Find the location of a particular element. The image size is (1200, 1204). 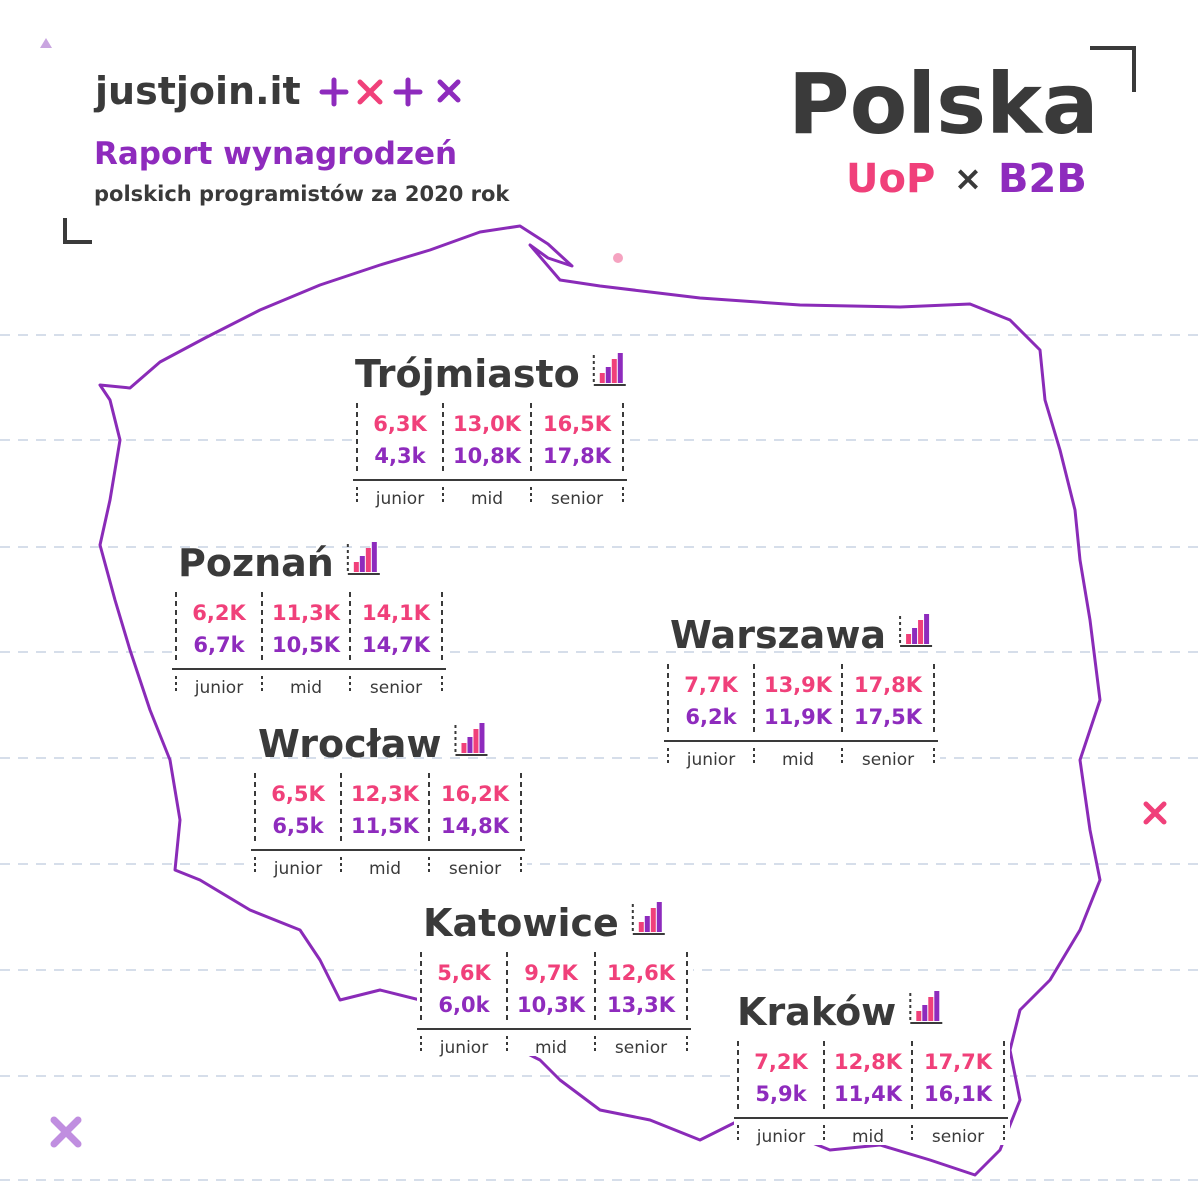

uop-salary: 7,2K is located at coordinates (781, 1062).